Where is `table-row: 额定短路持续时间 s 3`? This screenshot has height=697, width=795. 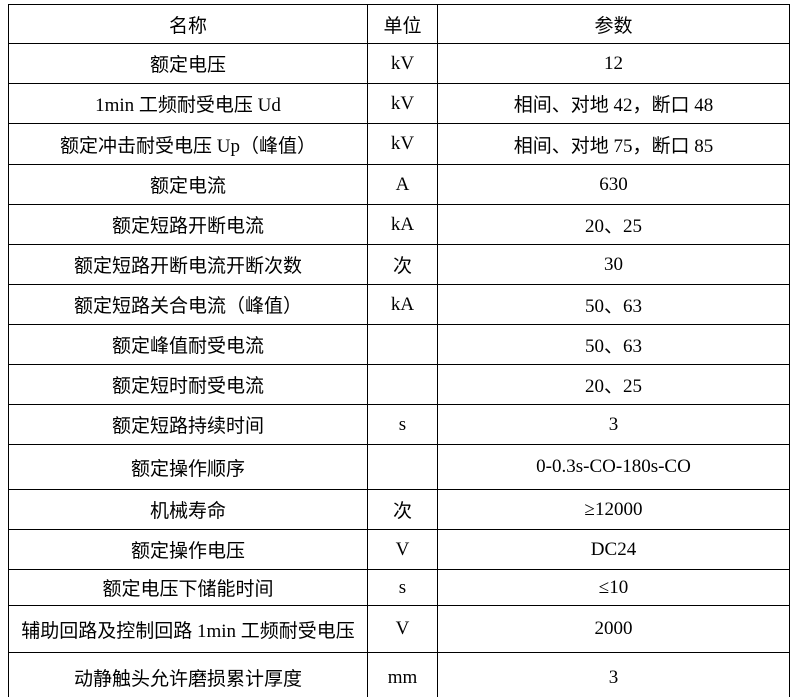 table-row: 额定短路持续时间 s 3 is located at coordinates (399, 424).